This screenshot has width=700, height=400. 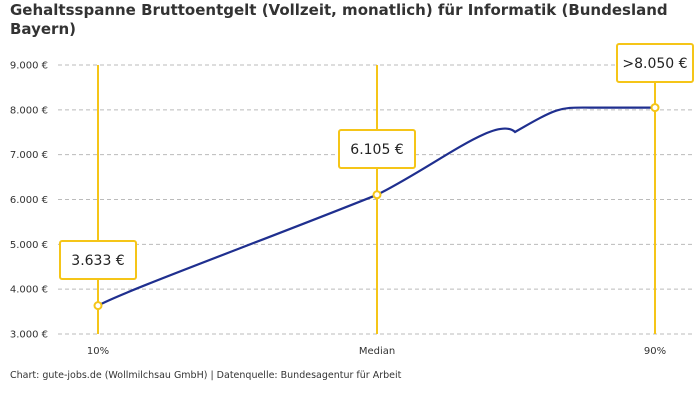 I want to click on data-label: 3.633 €, so click(x=97, y=261).